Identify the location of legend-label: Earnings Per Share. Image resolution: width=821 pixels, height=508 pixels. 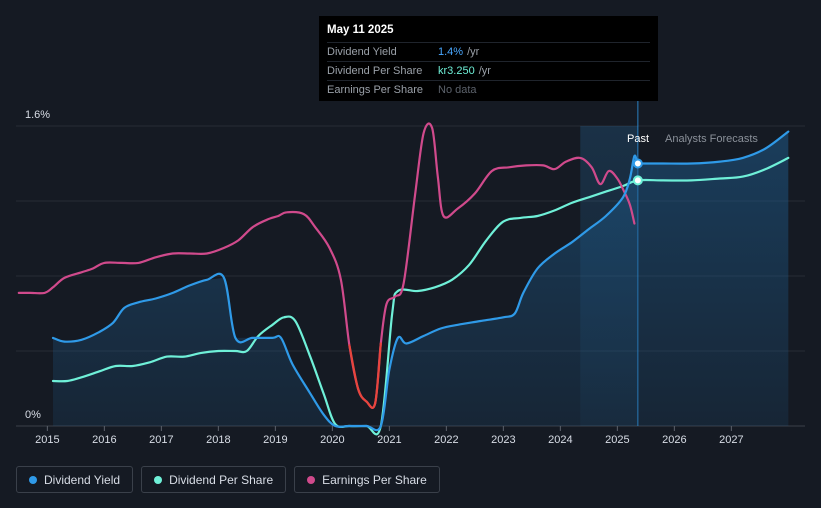
(374, 479).